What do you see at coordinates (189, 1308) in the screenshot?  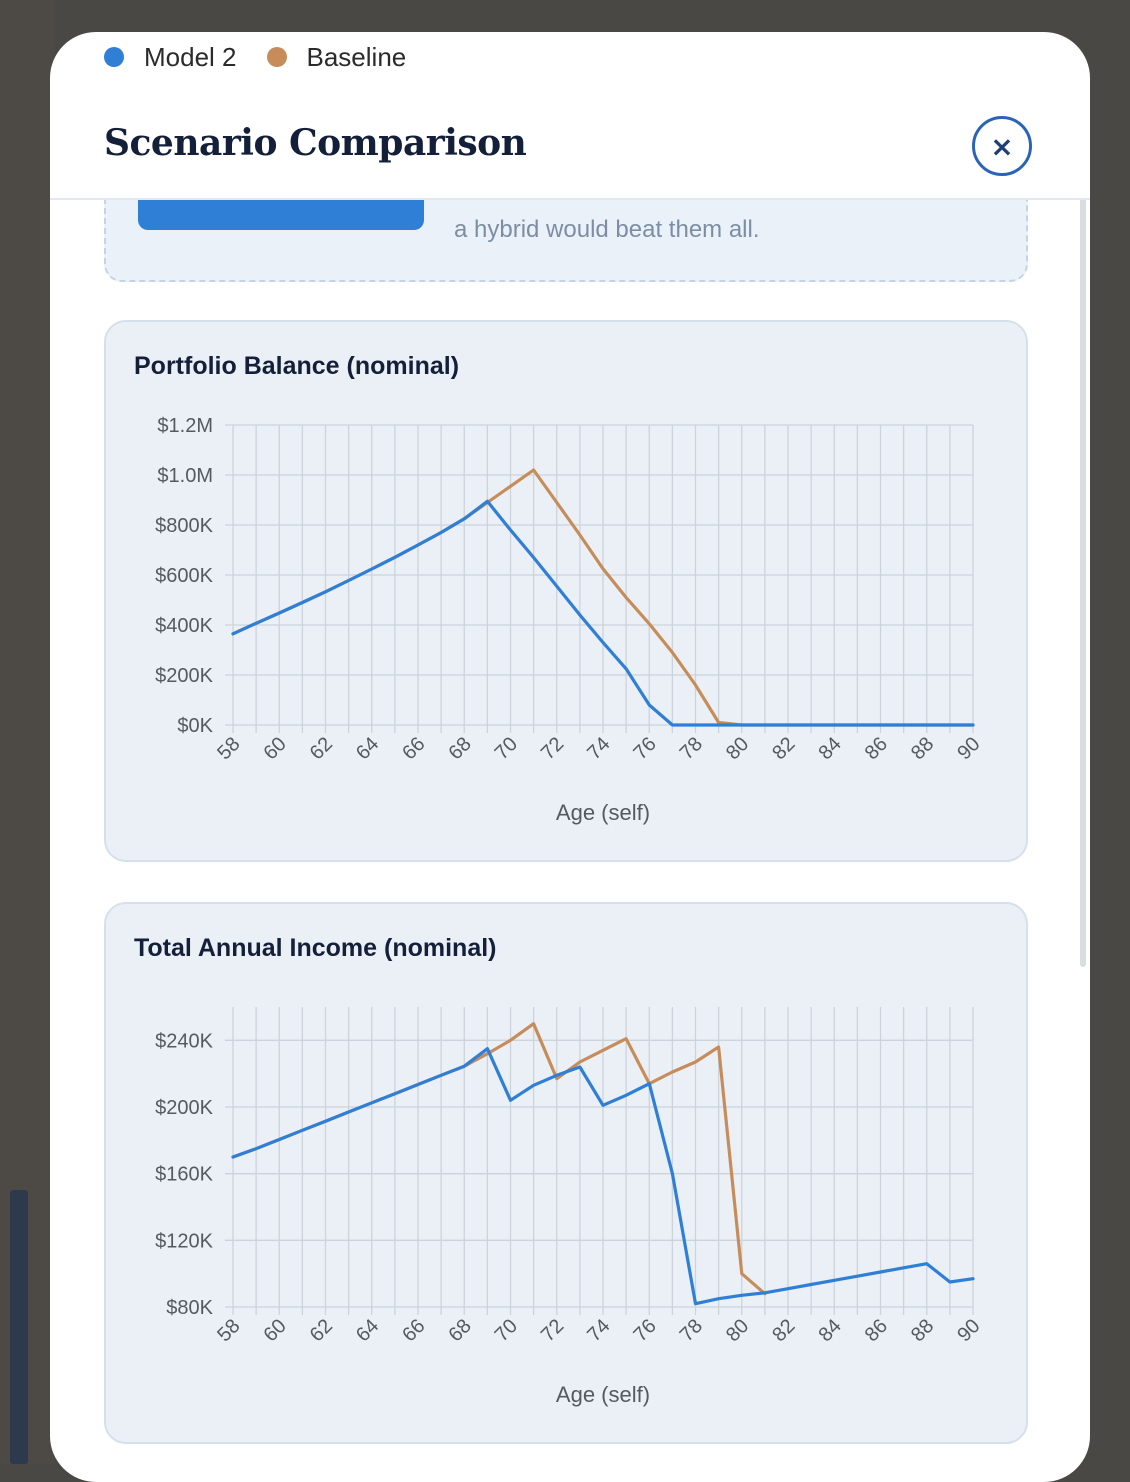 I see `y-tick-label: $80K` at bounding box center [189, 1308].